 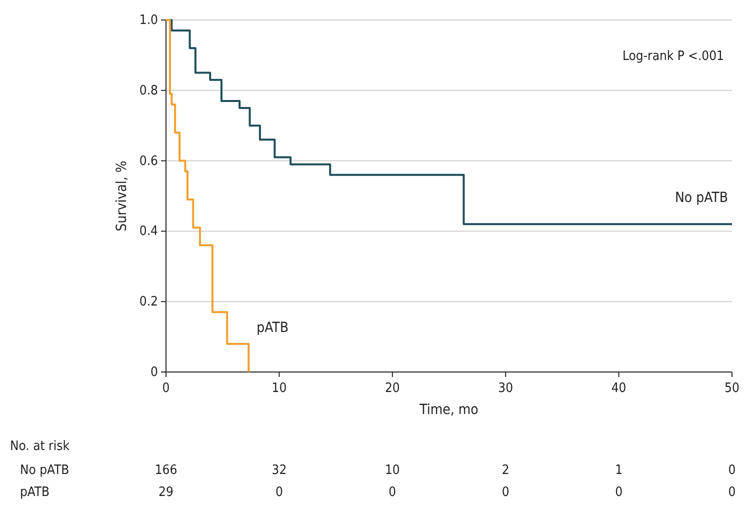 I want to click on y-tick-label: 0.6, so click(x=148, y=161).